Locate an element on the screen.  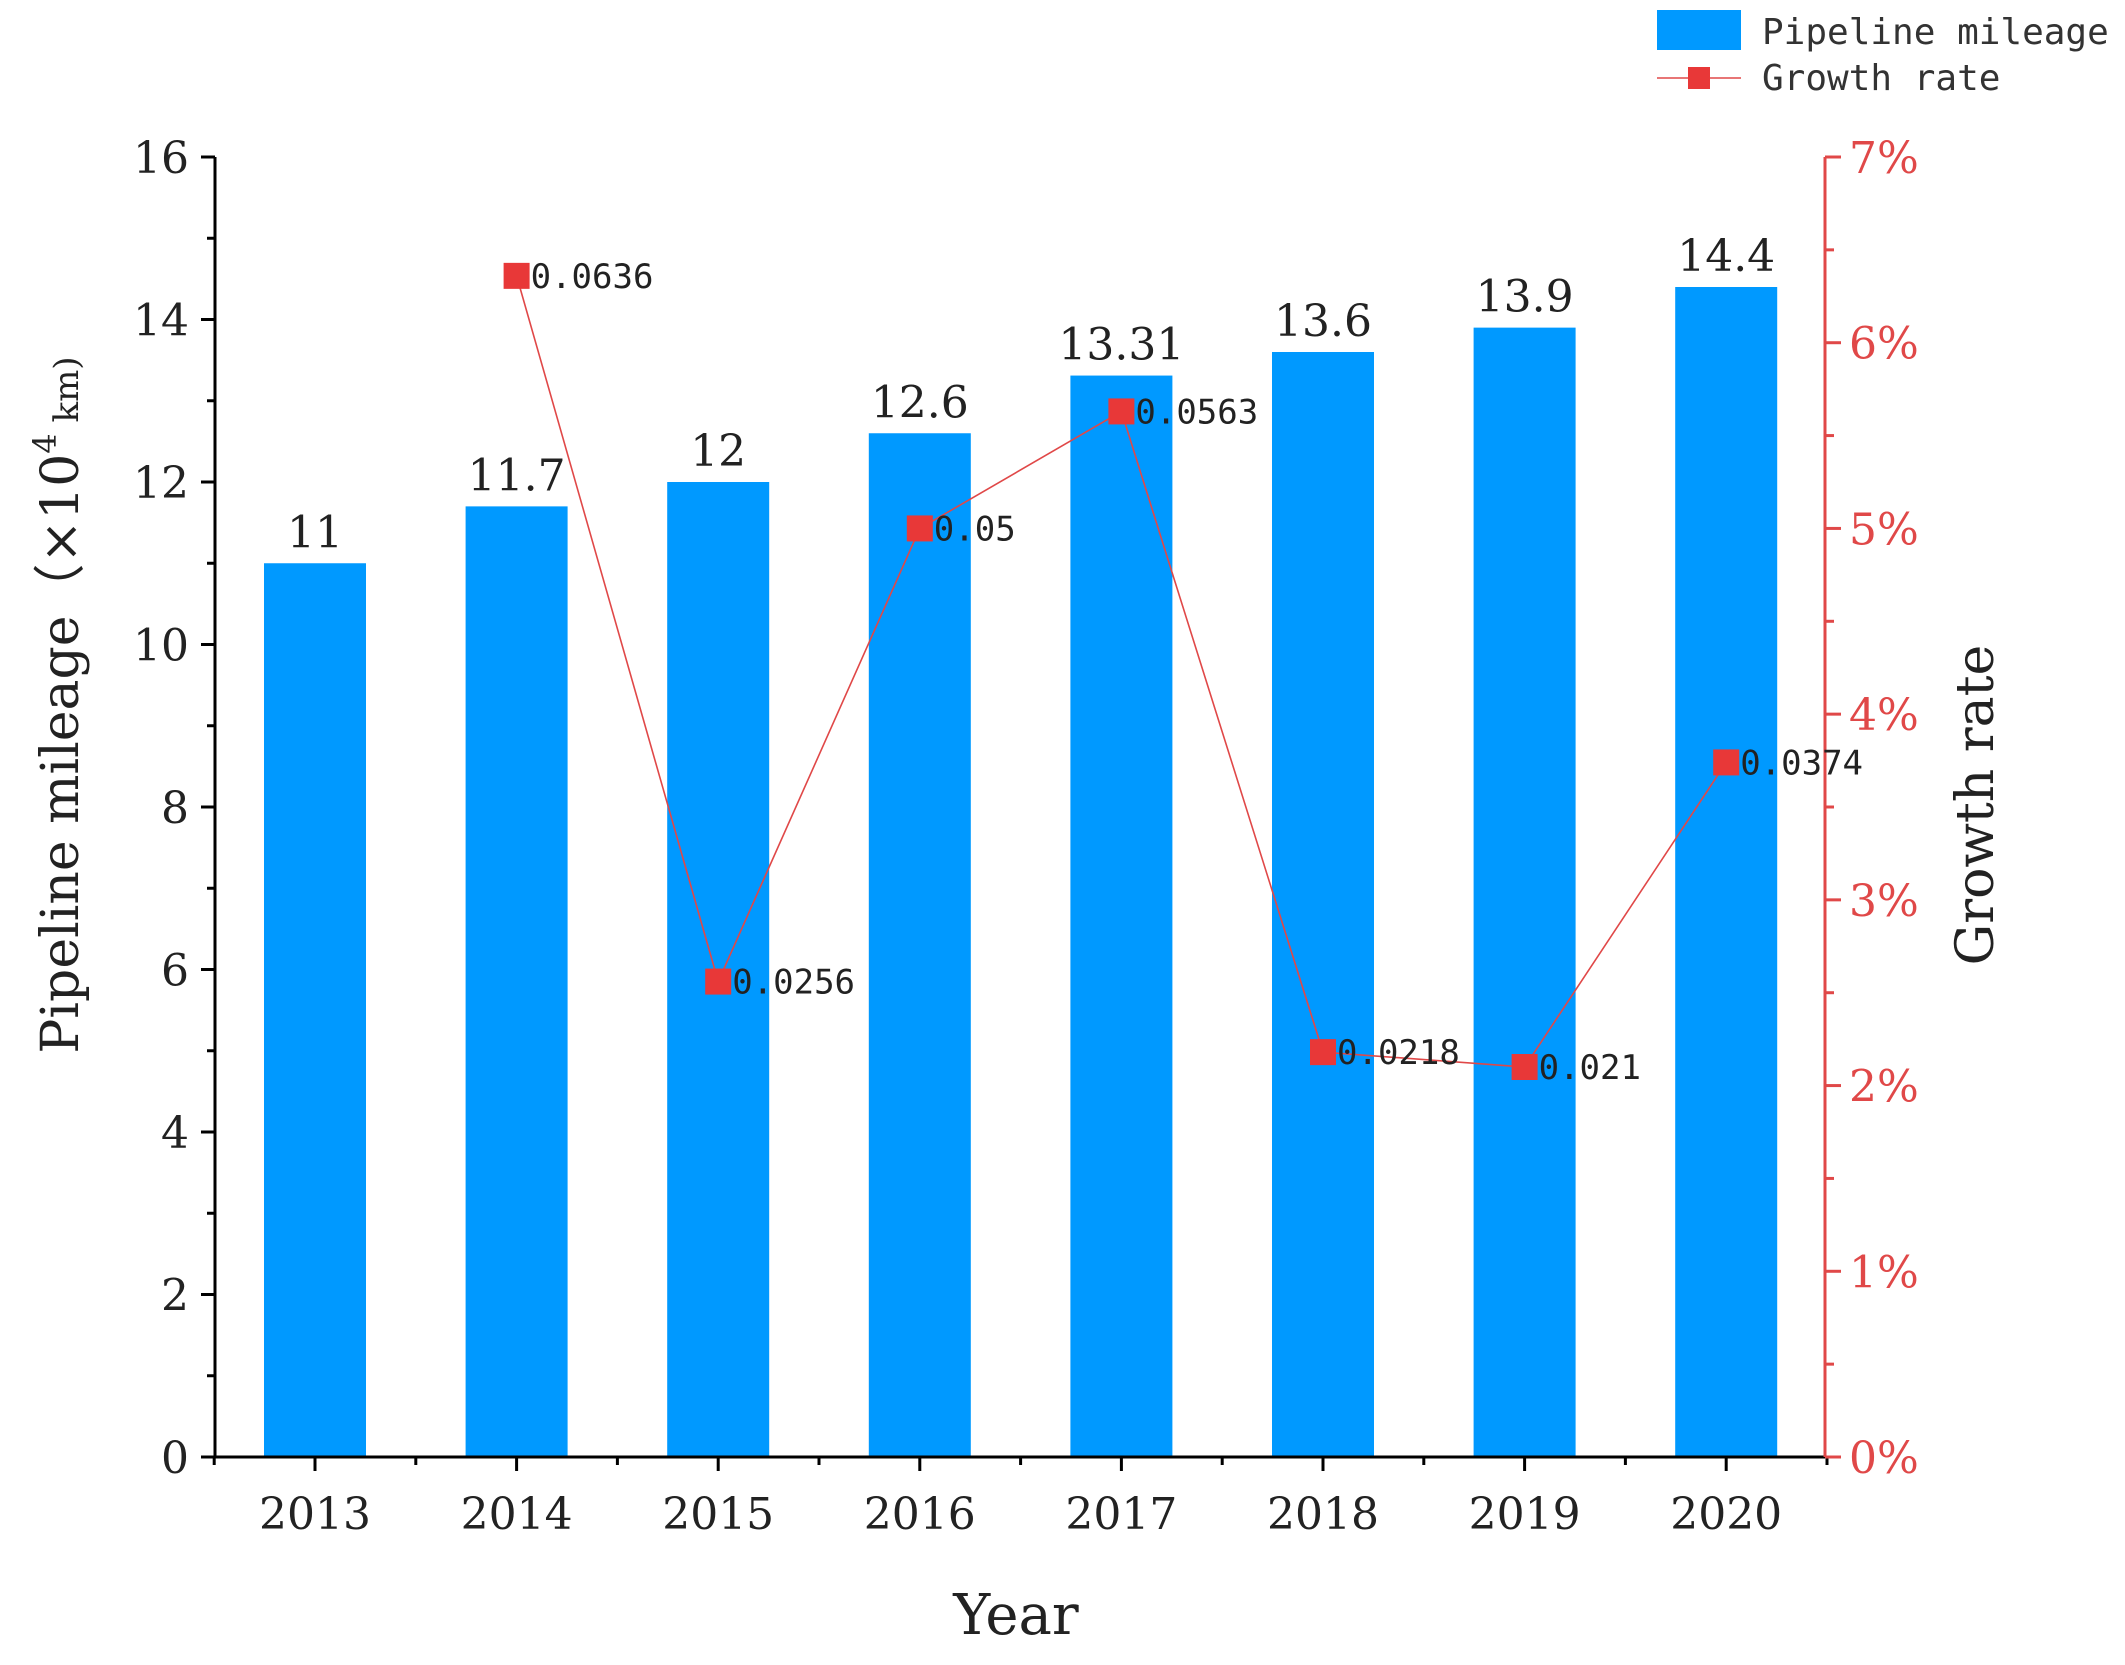
legend-bar-label: Pipeline mileage is located at coordinates (1935, 32).